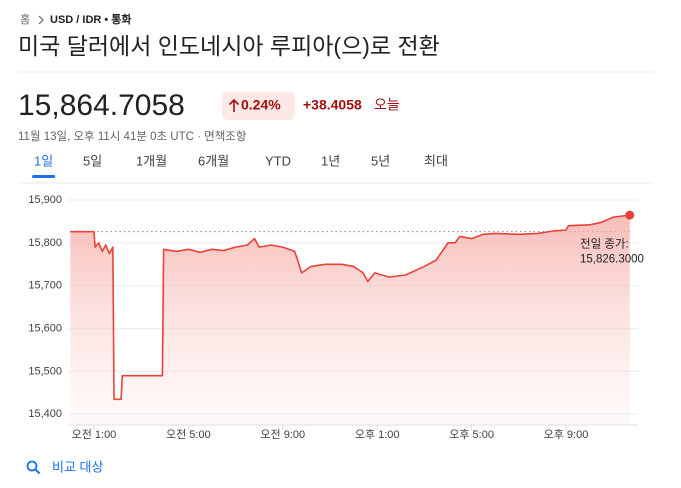 The width and height of the screenshot is (681, 488). Describe the element at coordinates (91, 19) in the screenshot. I see `breadcrumb-current: USD / IDR • 통화` at that location.